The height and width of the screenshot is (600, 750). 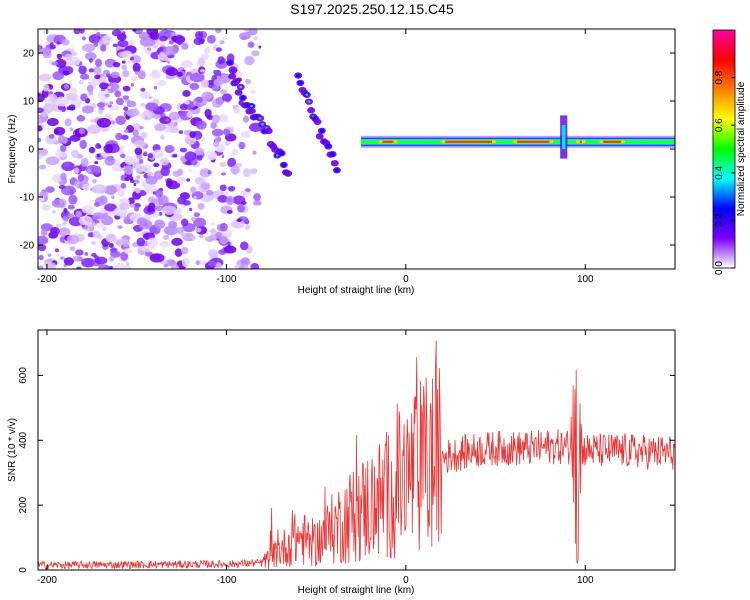 What do you see at coordinates (719, 220) in the screenshot?
I see `colorbar-tick-label: 0.2` at bounding box center [719, 220].